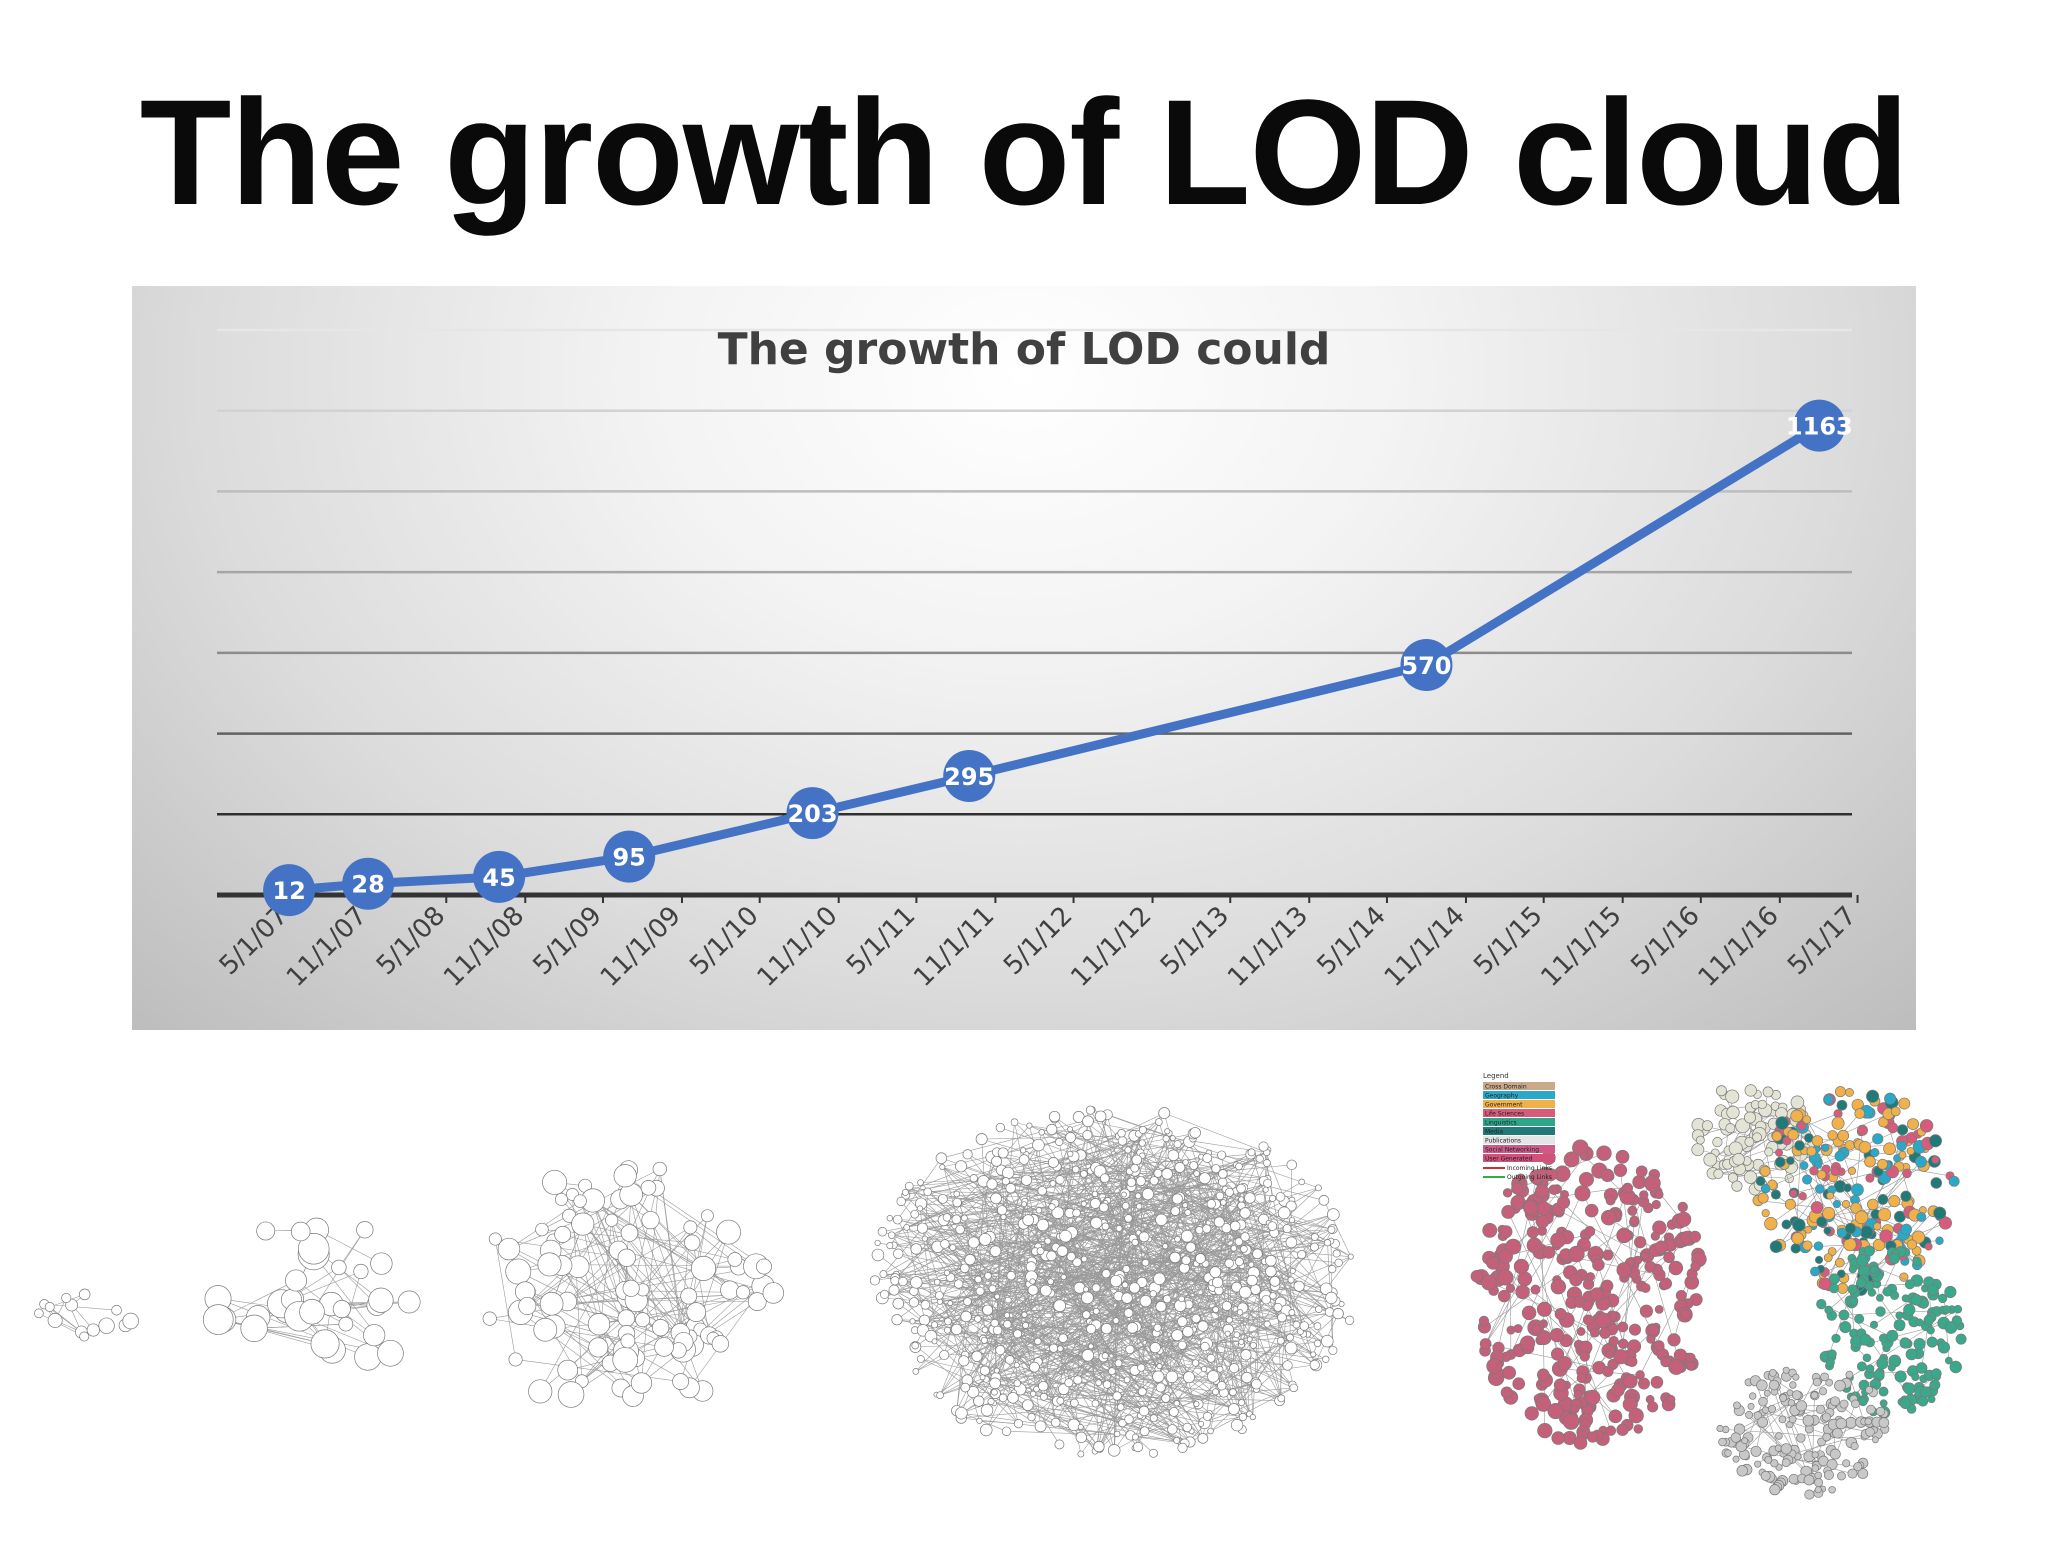  I want to click on x-tick-label: 5/1/12, so click(1038, 941).